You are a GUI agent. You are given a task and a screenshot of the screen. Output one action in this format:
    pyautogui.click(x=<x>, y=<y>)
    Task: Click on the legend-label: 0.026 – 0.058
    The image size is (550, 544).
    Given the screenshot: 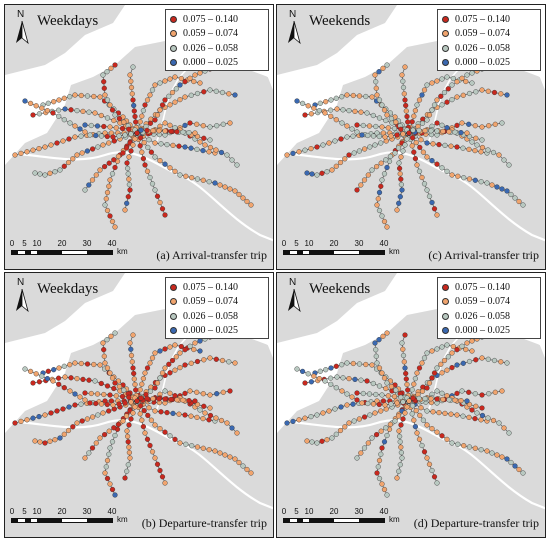 What is the action you would take?
    pyautogui.click(x=482, y=316)
    